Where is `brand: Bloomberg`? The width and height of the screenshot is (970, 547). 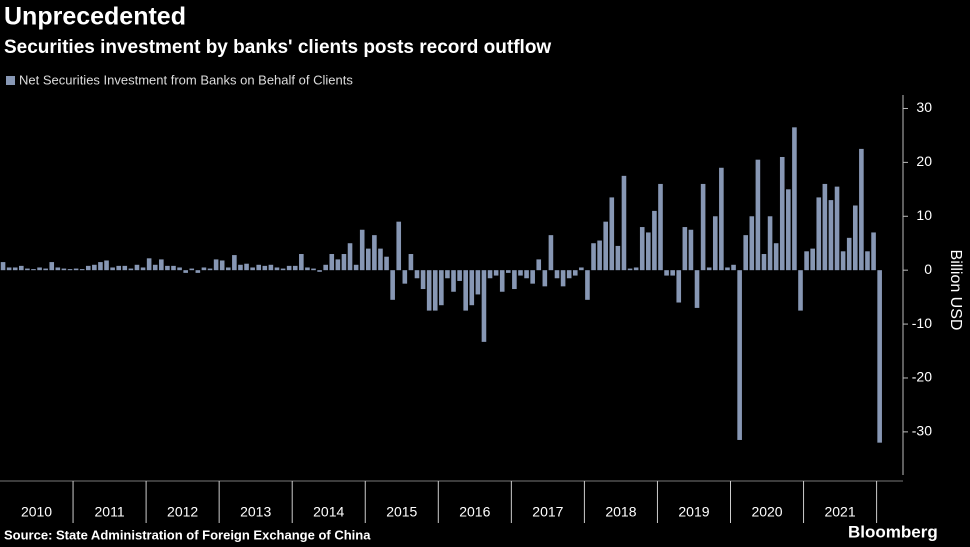 brand: Bloomberg is located at coordinates (893, 531).